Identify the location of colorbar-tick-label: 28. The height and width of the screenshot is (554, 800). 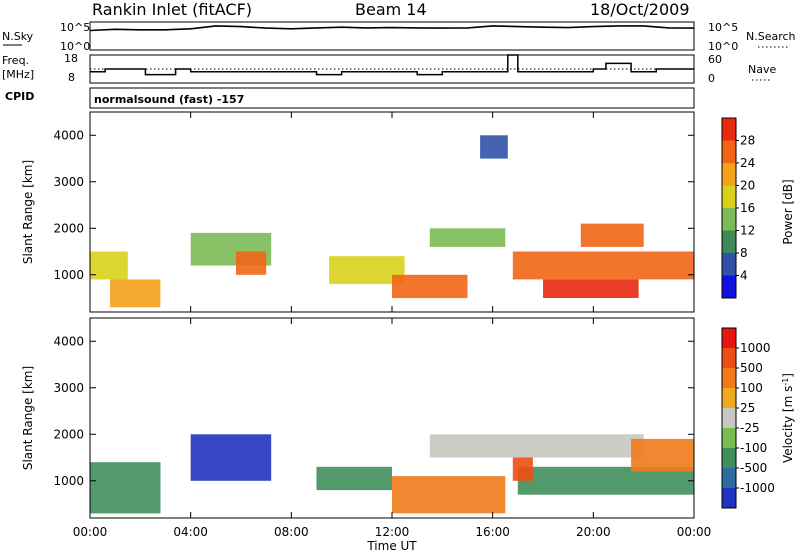
(747, 141).